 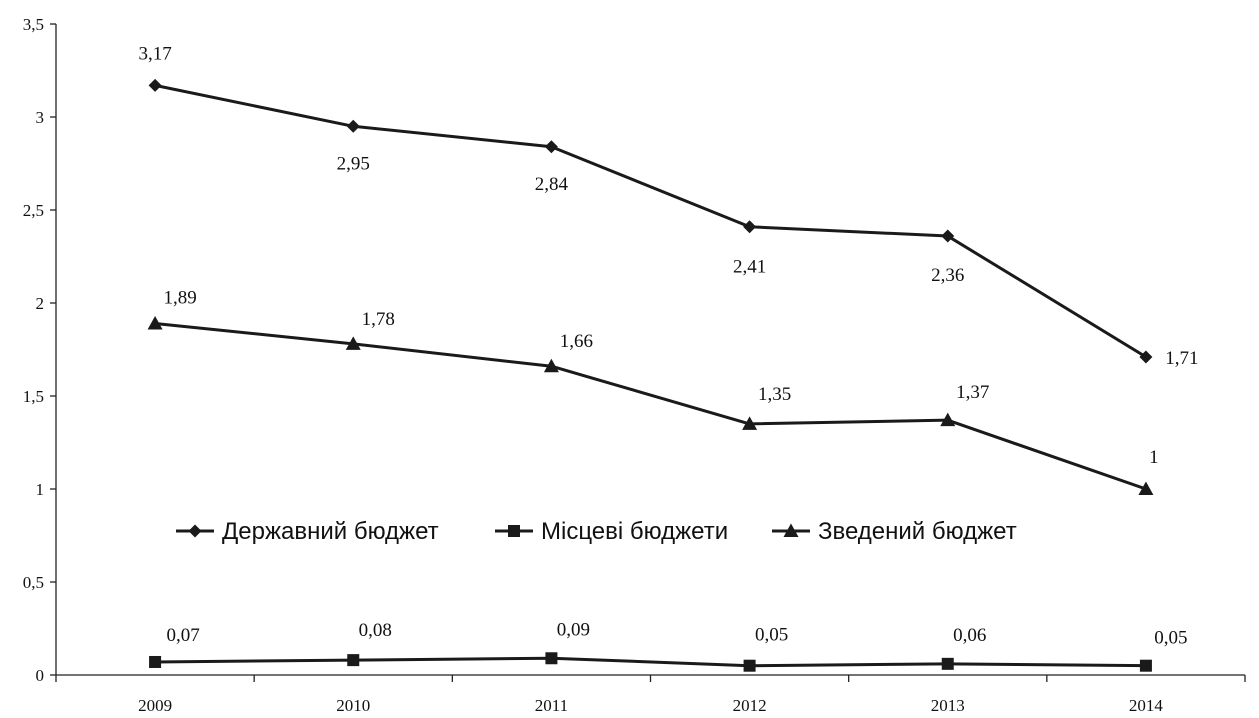 I want to click on legend-label: Державний бюджет, so click(x=330, y=531).